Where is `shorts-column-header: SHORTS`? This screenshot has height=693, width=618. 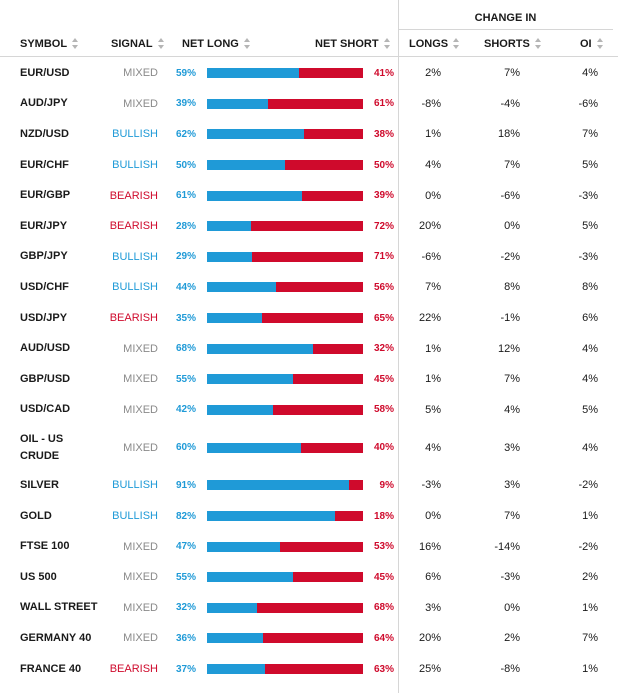 shorts-column-header: SHORTS is located at coordinates (512, 43).